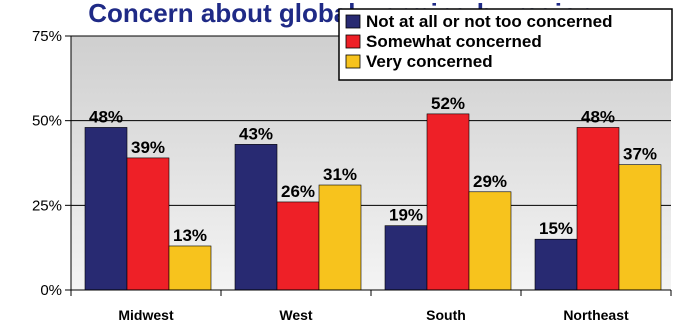 The height and width of the screenshot is (333, 683). I want to click on category-label: Northeast, so click(596, 315).